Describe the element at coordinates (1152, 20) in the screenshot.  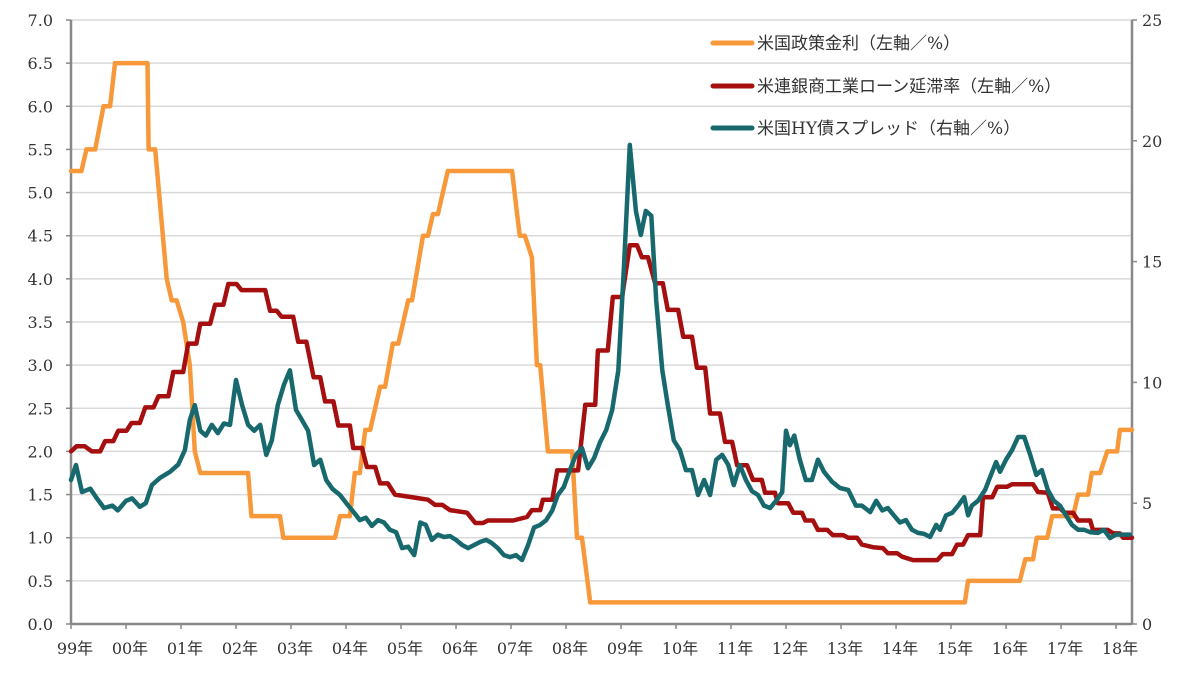
I see `y-right-tick-label: 25` at that location.